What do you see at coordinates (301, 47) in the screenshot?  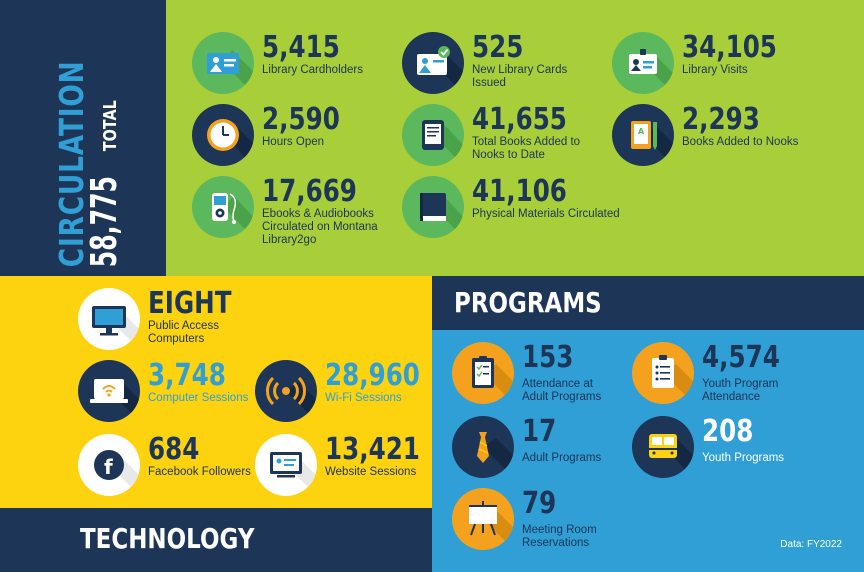 I see `stat-value: 5,415` at bounding box center [301, 47].